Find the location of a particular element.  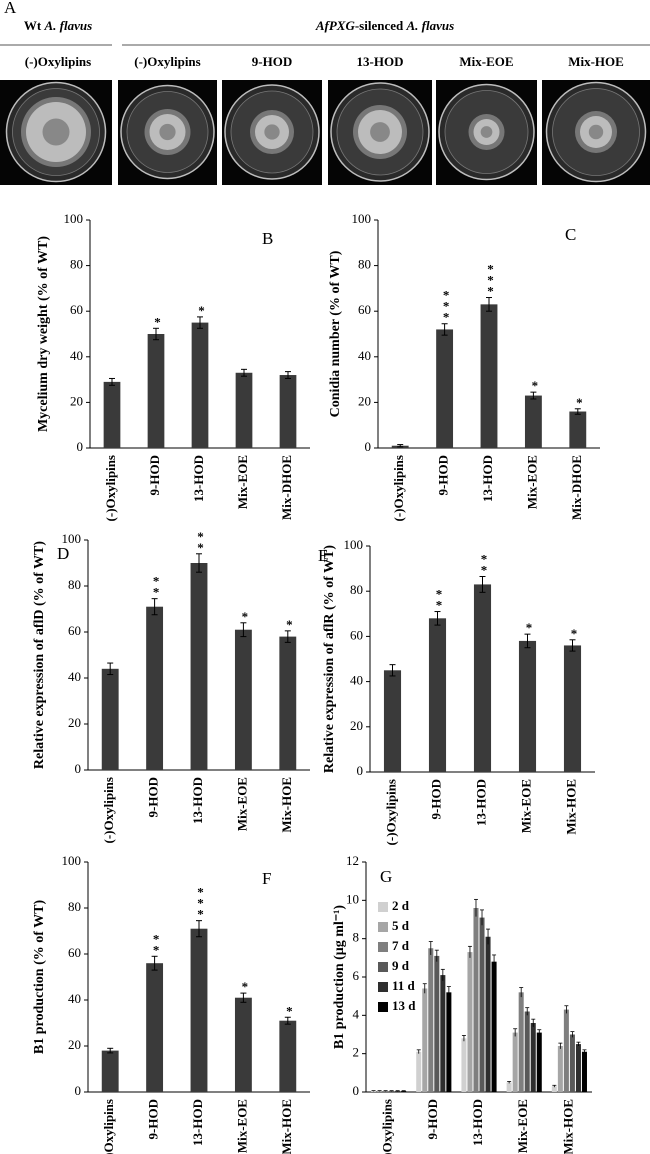

y-axis-label: Mycelium dry weight (% of WT) is located at coordinates (43, 334).